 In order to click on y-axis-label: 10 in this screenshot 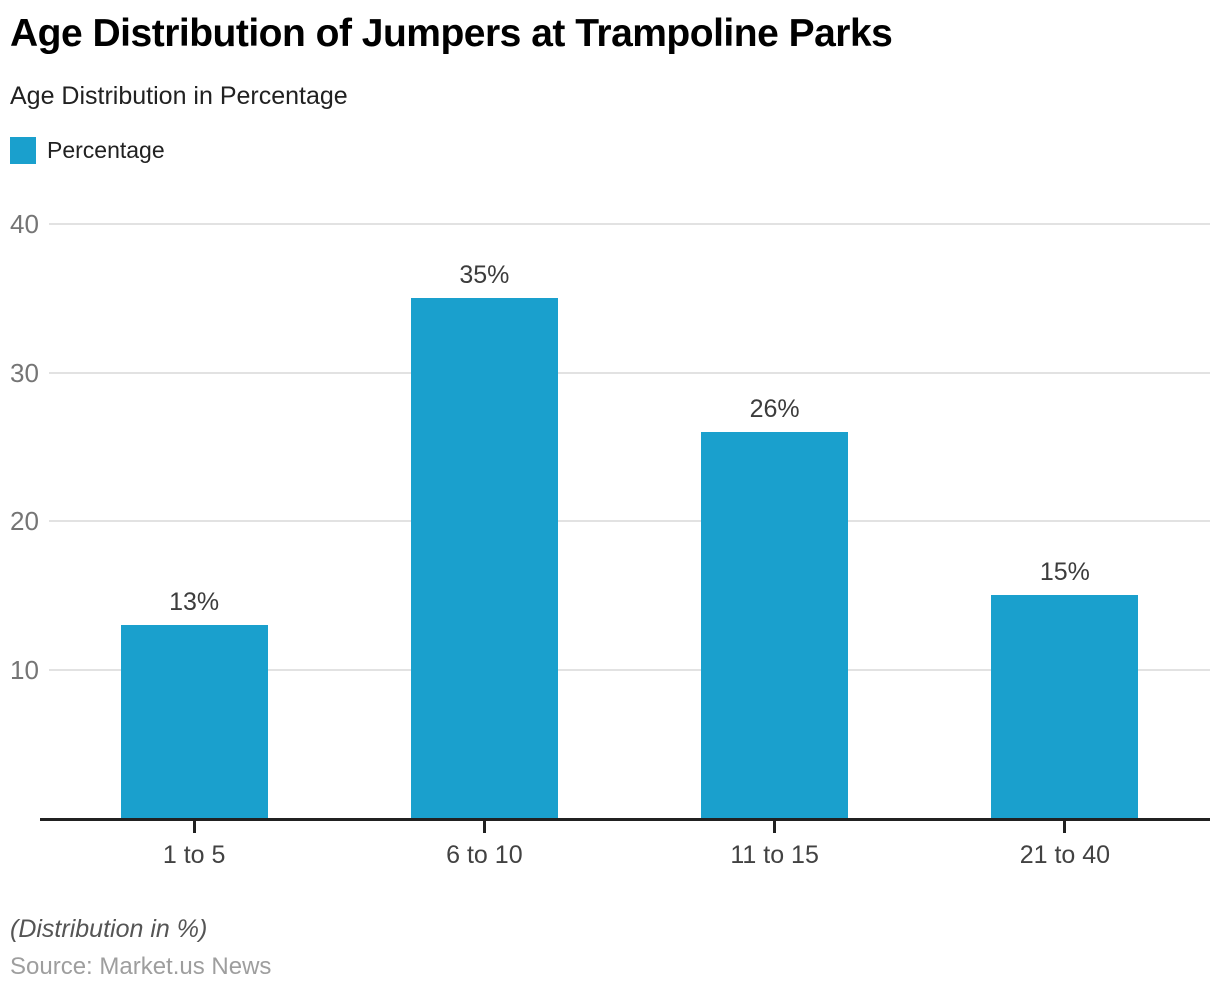, I will do `click(24, 669)`.